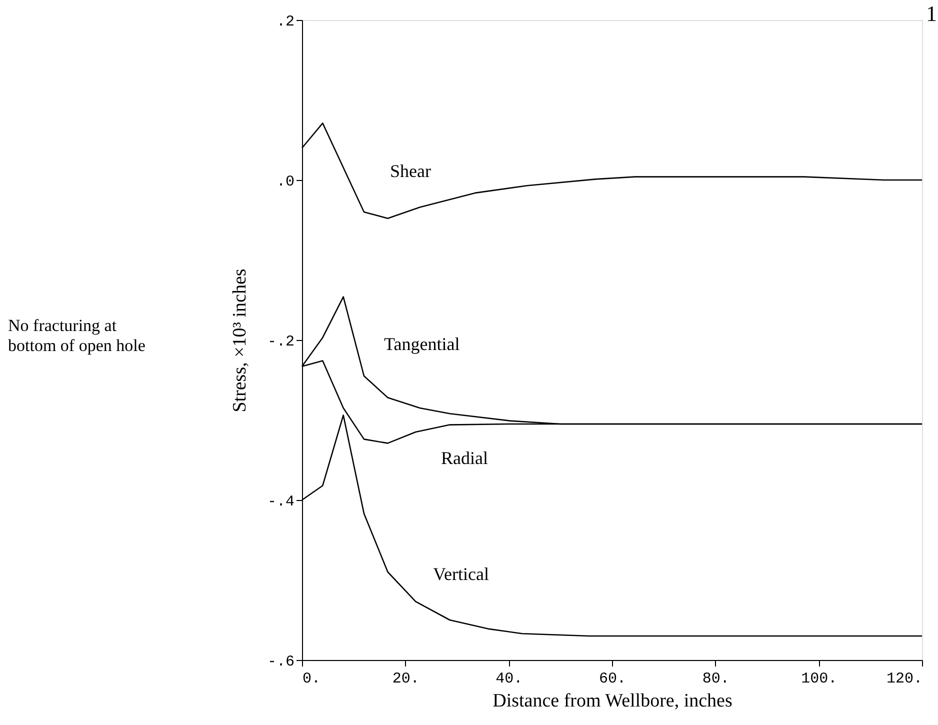 The height and width of the screenshot is (725, 938). What do you see at coordinates (285, 182) in the screenshot?
I see `y-tick-label: .0` at bounding box center [285, 182].